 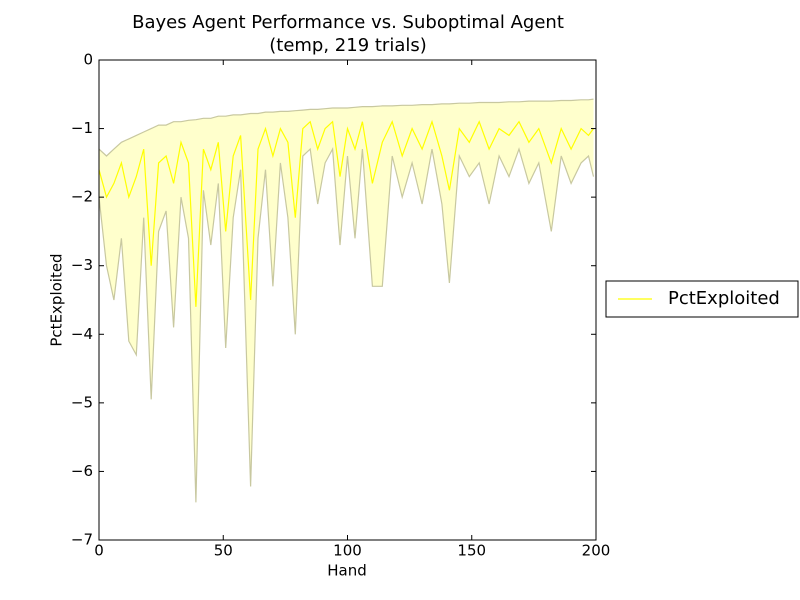 I want to click on x-tick-label: 50, so click(x=223, y=551).